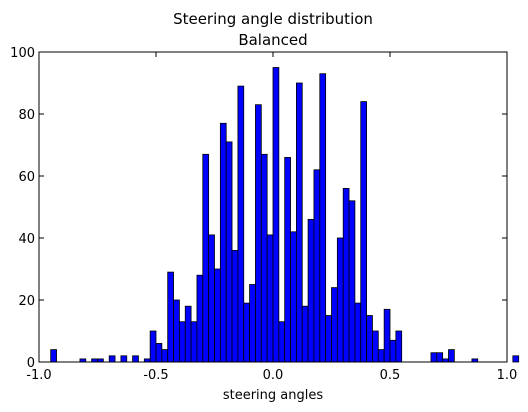  I want to click on y-tick-label: 40, so click(26, 239).